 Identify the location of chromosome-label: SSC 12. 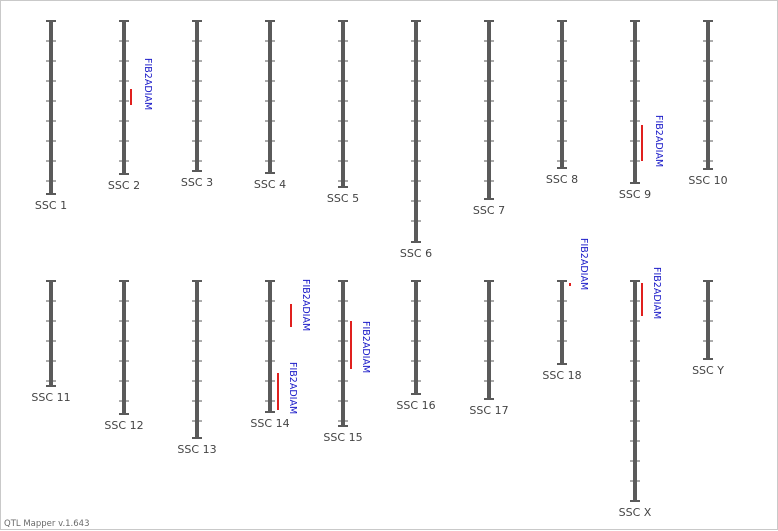
(123, 425).